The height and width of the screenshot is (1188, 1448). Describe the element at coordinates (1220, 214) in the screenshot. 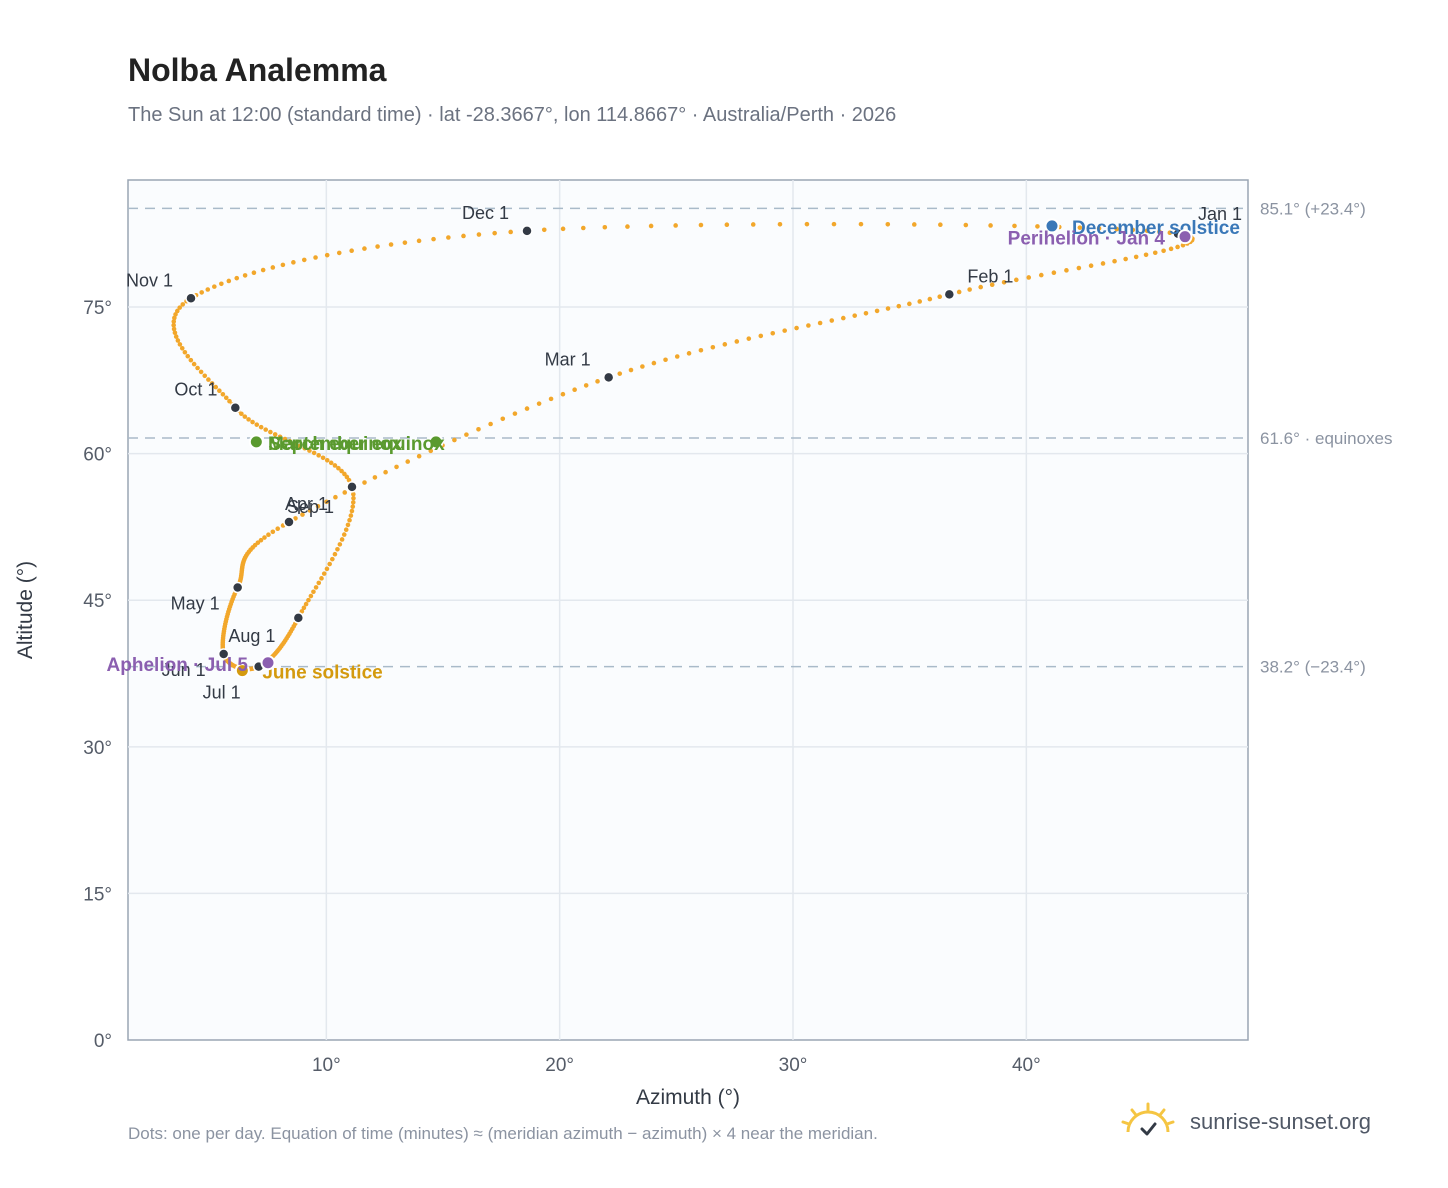

I see `month-label: Jan 1` at that location.